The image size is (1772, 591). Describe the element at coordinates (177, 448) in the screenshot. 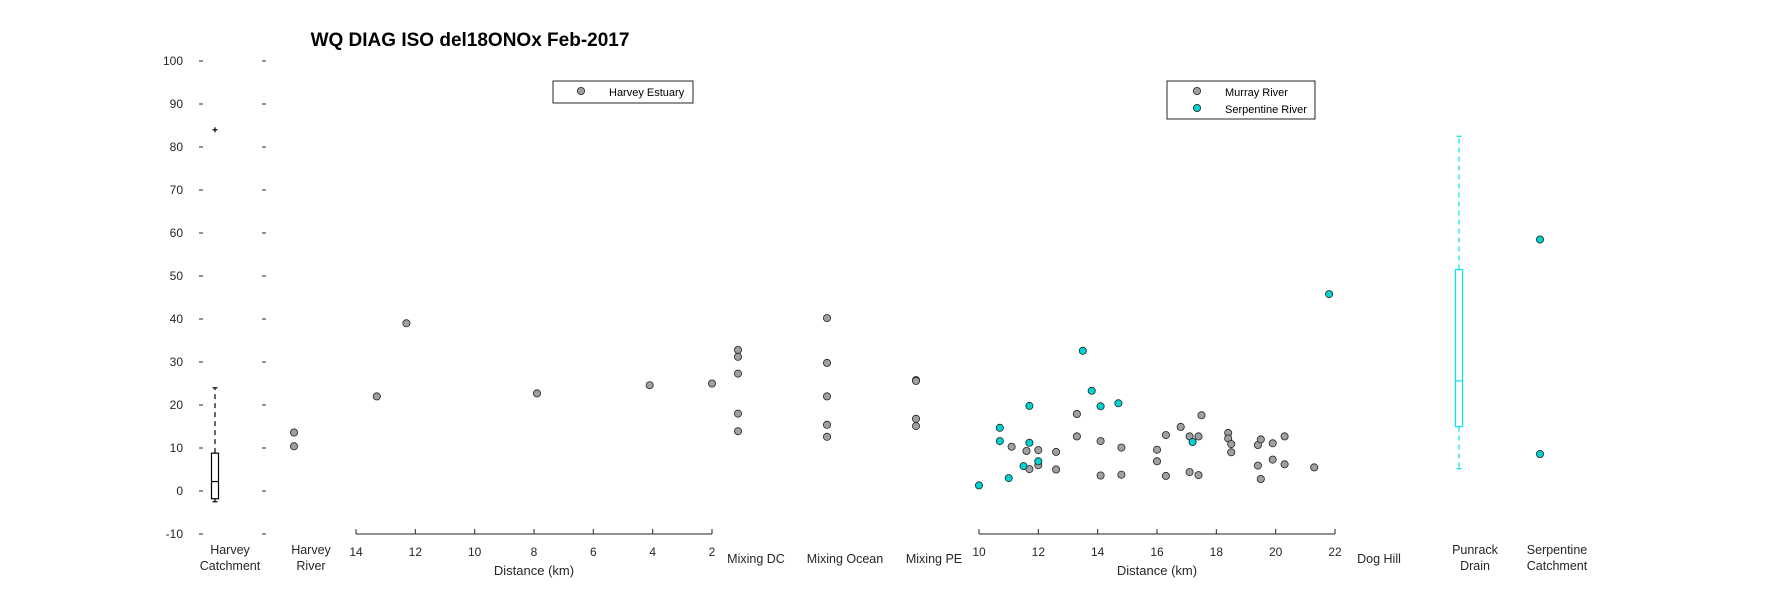

I see `y-tick-label-2: 10` at that location.